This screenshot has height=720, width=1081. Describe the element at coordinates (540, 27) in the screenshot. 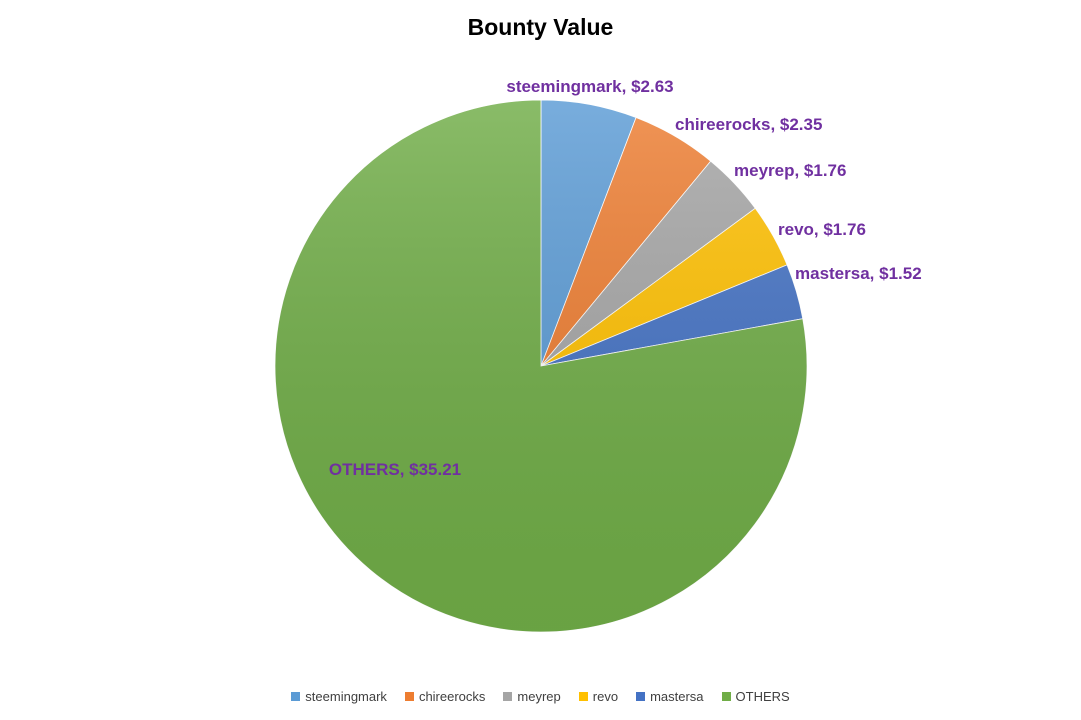

I see `chart-title: Bounty Value` at that location.